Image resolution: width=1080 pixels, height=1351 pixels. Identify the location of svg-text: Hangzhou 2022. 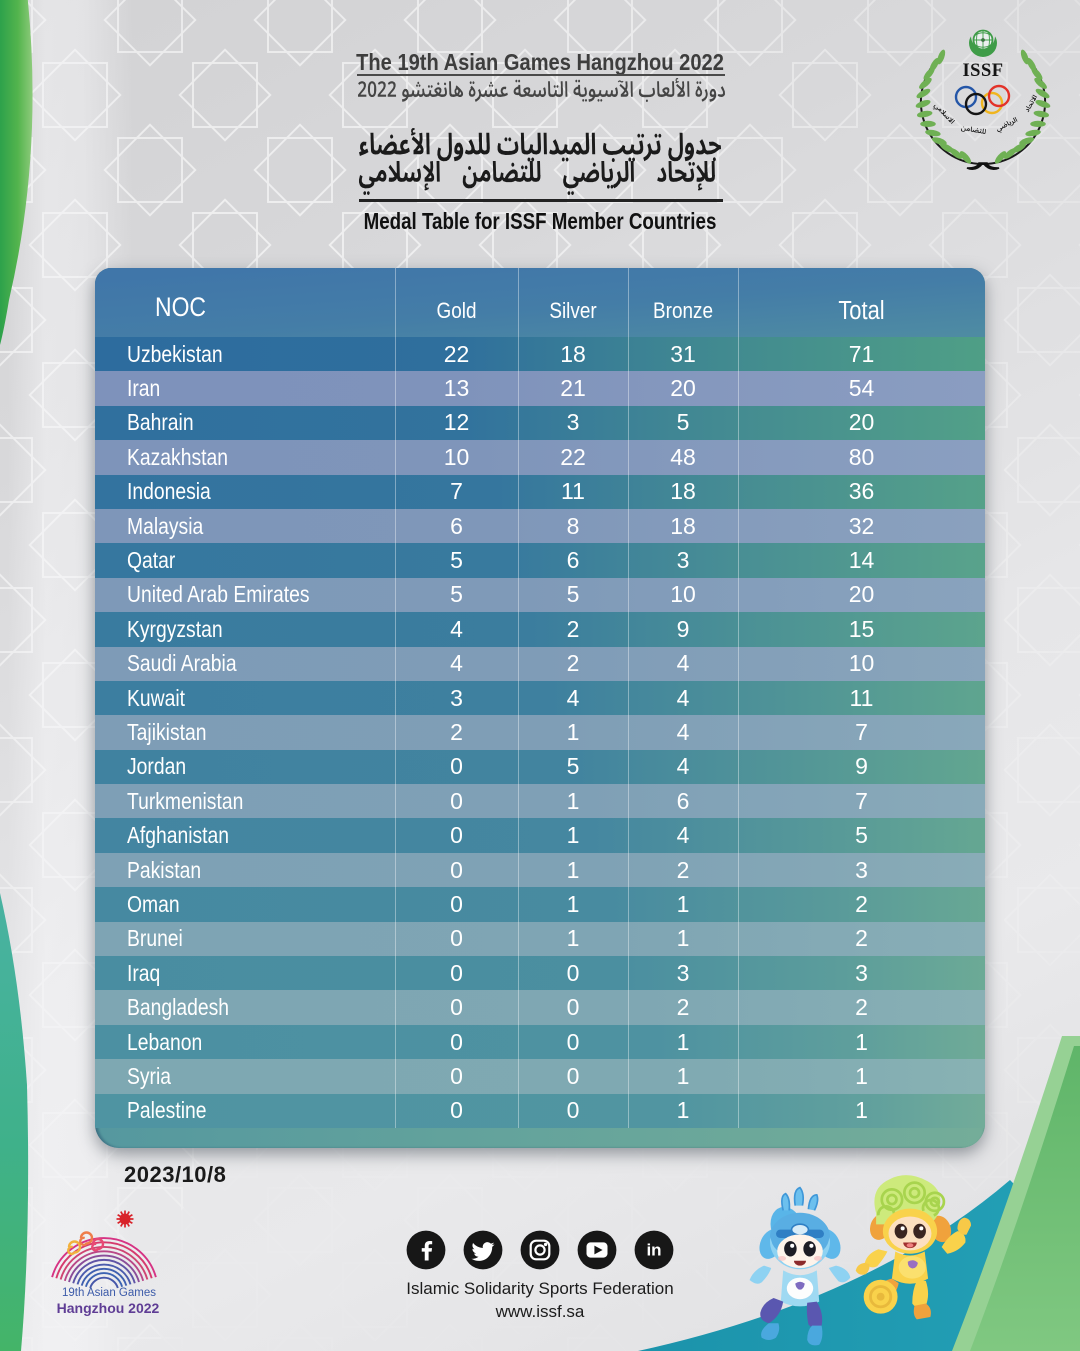
(108, 1308).